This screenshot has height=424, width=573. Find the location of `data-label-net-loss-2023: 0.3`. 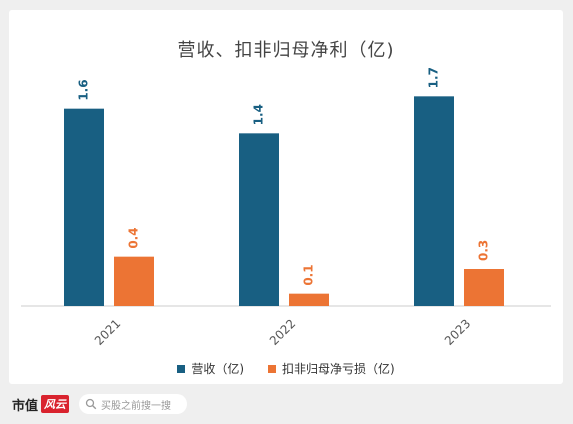

data-label-net-loss-2023: 0.3 is located at coordinates (484, 250).